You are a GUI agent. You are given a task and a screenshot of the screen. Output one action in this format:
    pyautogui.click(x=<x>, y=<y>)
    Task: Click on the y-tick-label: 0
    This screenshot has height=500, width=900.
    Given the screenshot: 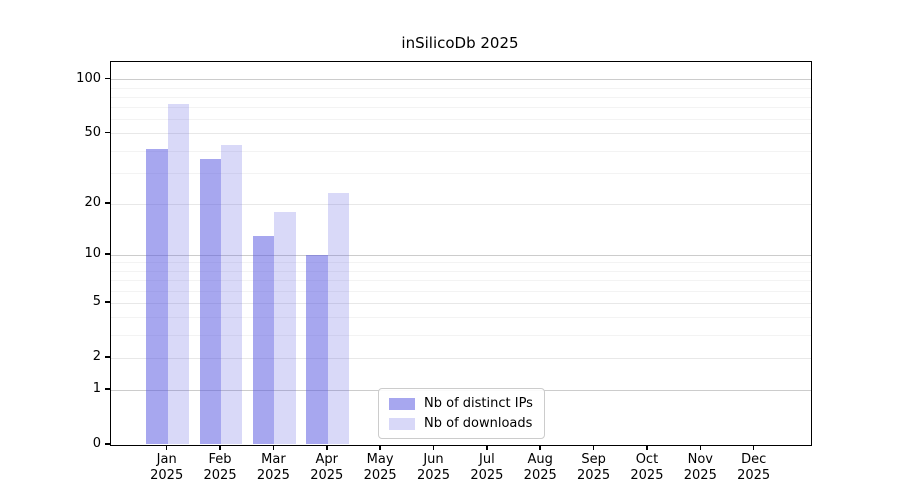 What is the action you would take?
    pyautogui.click(x=96, y=443)
    